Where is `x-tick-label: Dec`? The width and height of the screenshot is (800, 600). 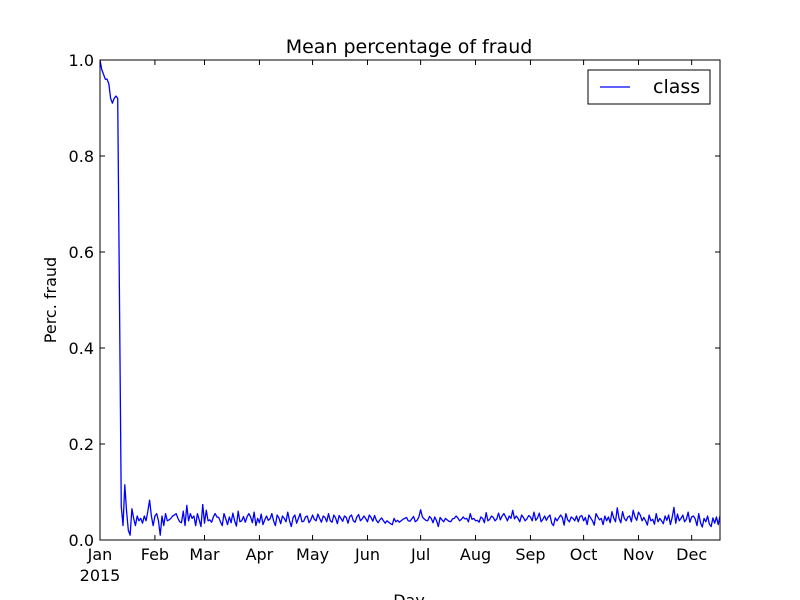
x-tick-label: Dec is located at coordinates (691, 554).